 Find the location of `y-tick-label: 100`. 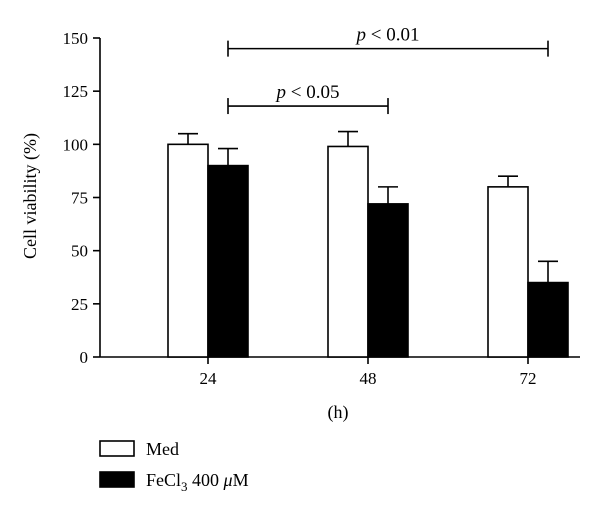

y-tick-label: 100 is located at coordinates (76, 144).